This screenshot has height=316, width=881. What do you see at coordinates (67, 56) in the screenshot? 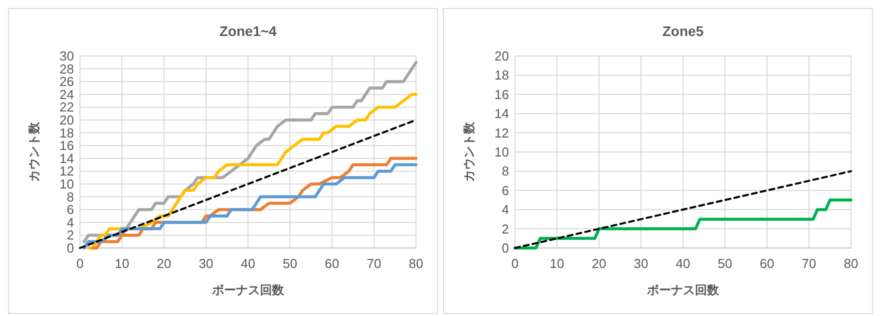
I see `y-tick-label: 30` at bounding box center [67, 56].